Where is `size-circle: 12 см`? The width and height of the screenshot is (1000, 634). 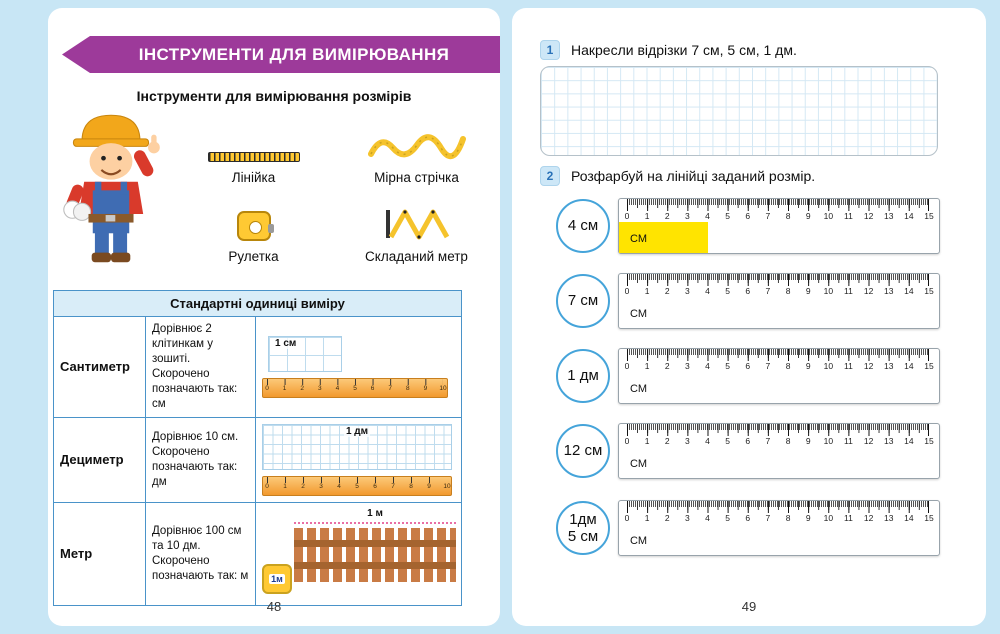
size-circle: 12 см is located at coordinates (583, 451).